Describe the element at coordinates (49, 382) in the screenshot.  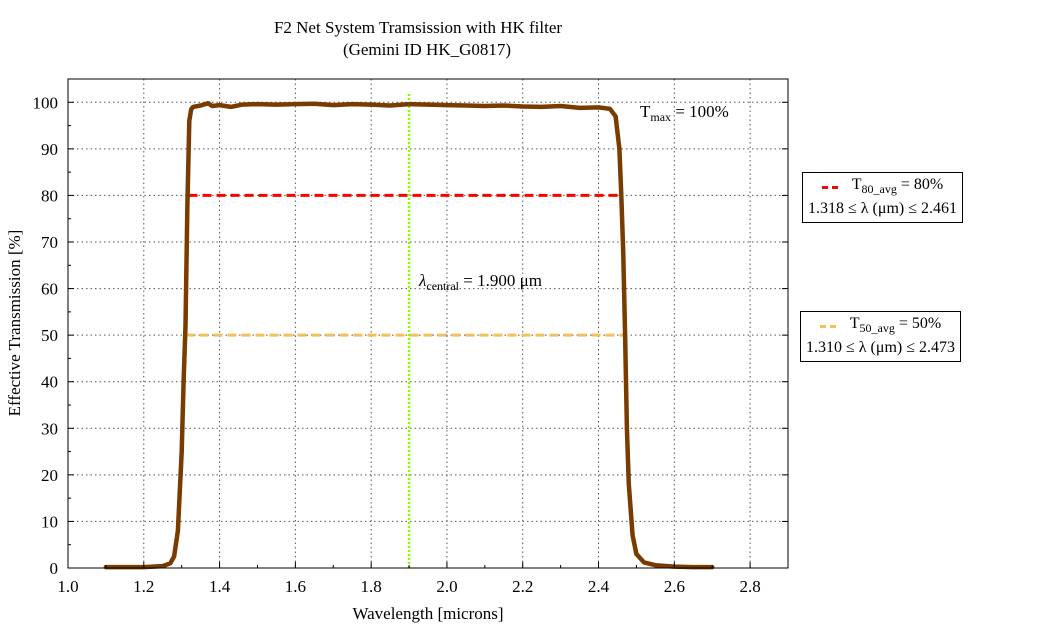
I see `y-tick-label-4: 40` at that location.